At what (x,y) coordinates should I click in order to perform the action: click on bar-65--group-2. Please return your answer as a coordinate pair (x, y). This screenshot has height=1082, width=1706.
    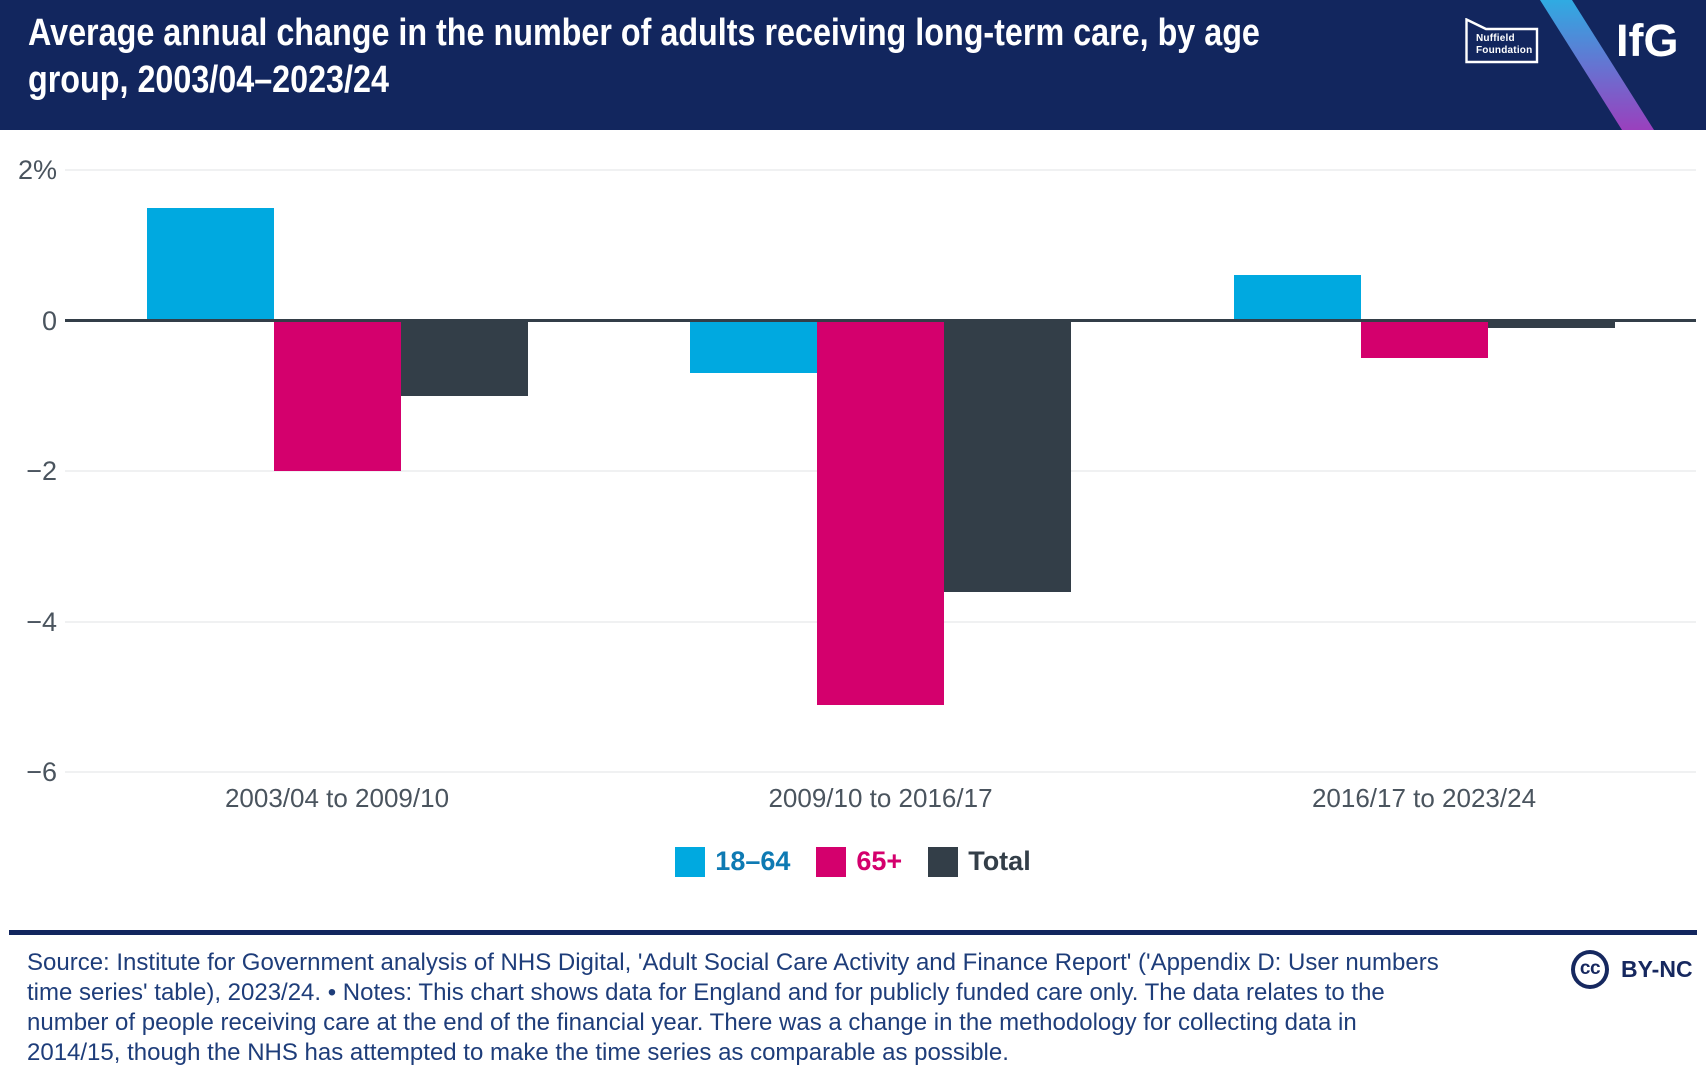
    Looking at the image, I should click on (880, 512).